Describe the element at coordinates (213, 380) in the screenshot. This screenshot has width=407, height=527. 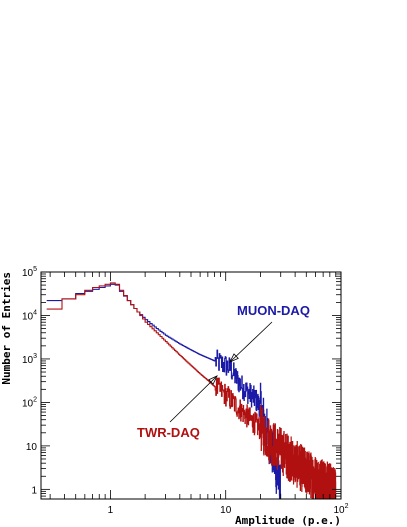
I see `arrowhead-twr-daq` at that location.